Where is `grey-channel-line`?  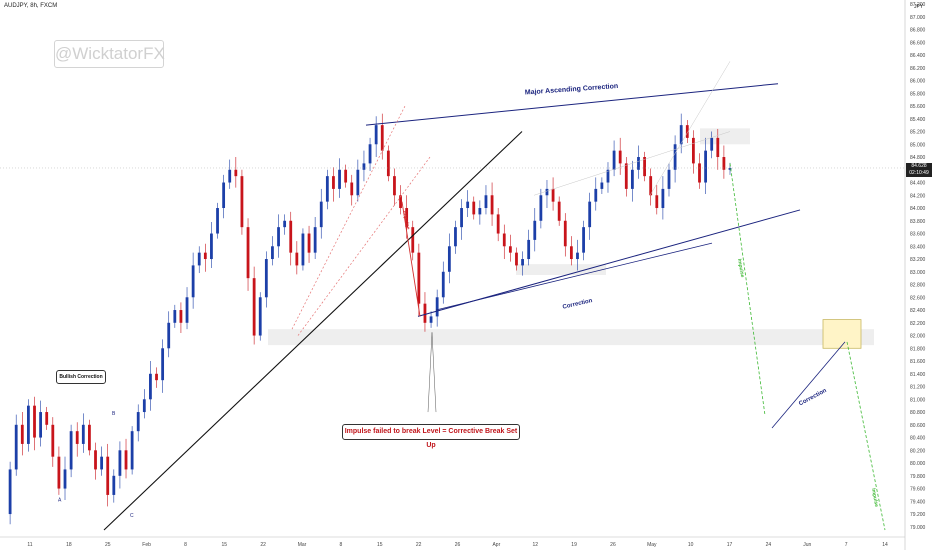
grey-channel-line is located at coordinates (632, 163).